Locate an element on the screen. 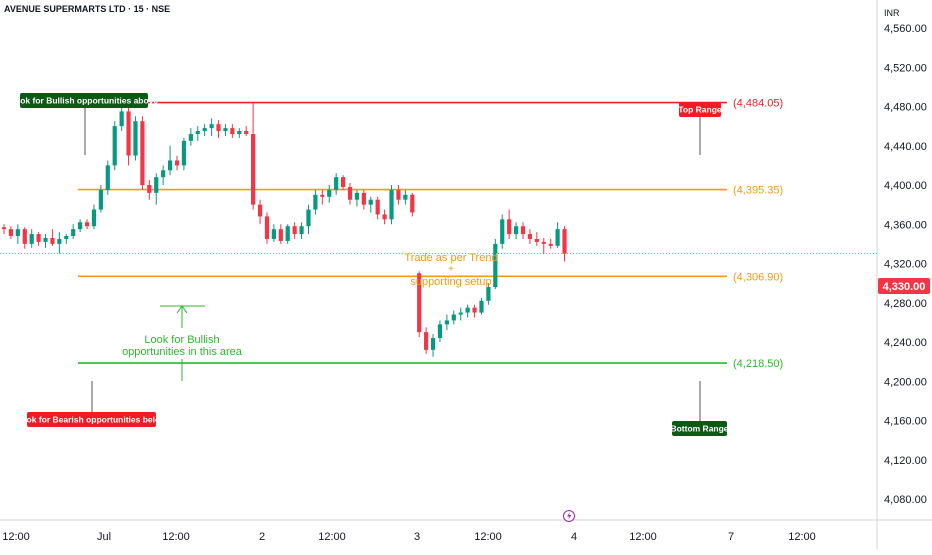 This screenshot has width=932, height=555. bearish-below-box is located at coordinates (91, 419).